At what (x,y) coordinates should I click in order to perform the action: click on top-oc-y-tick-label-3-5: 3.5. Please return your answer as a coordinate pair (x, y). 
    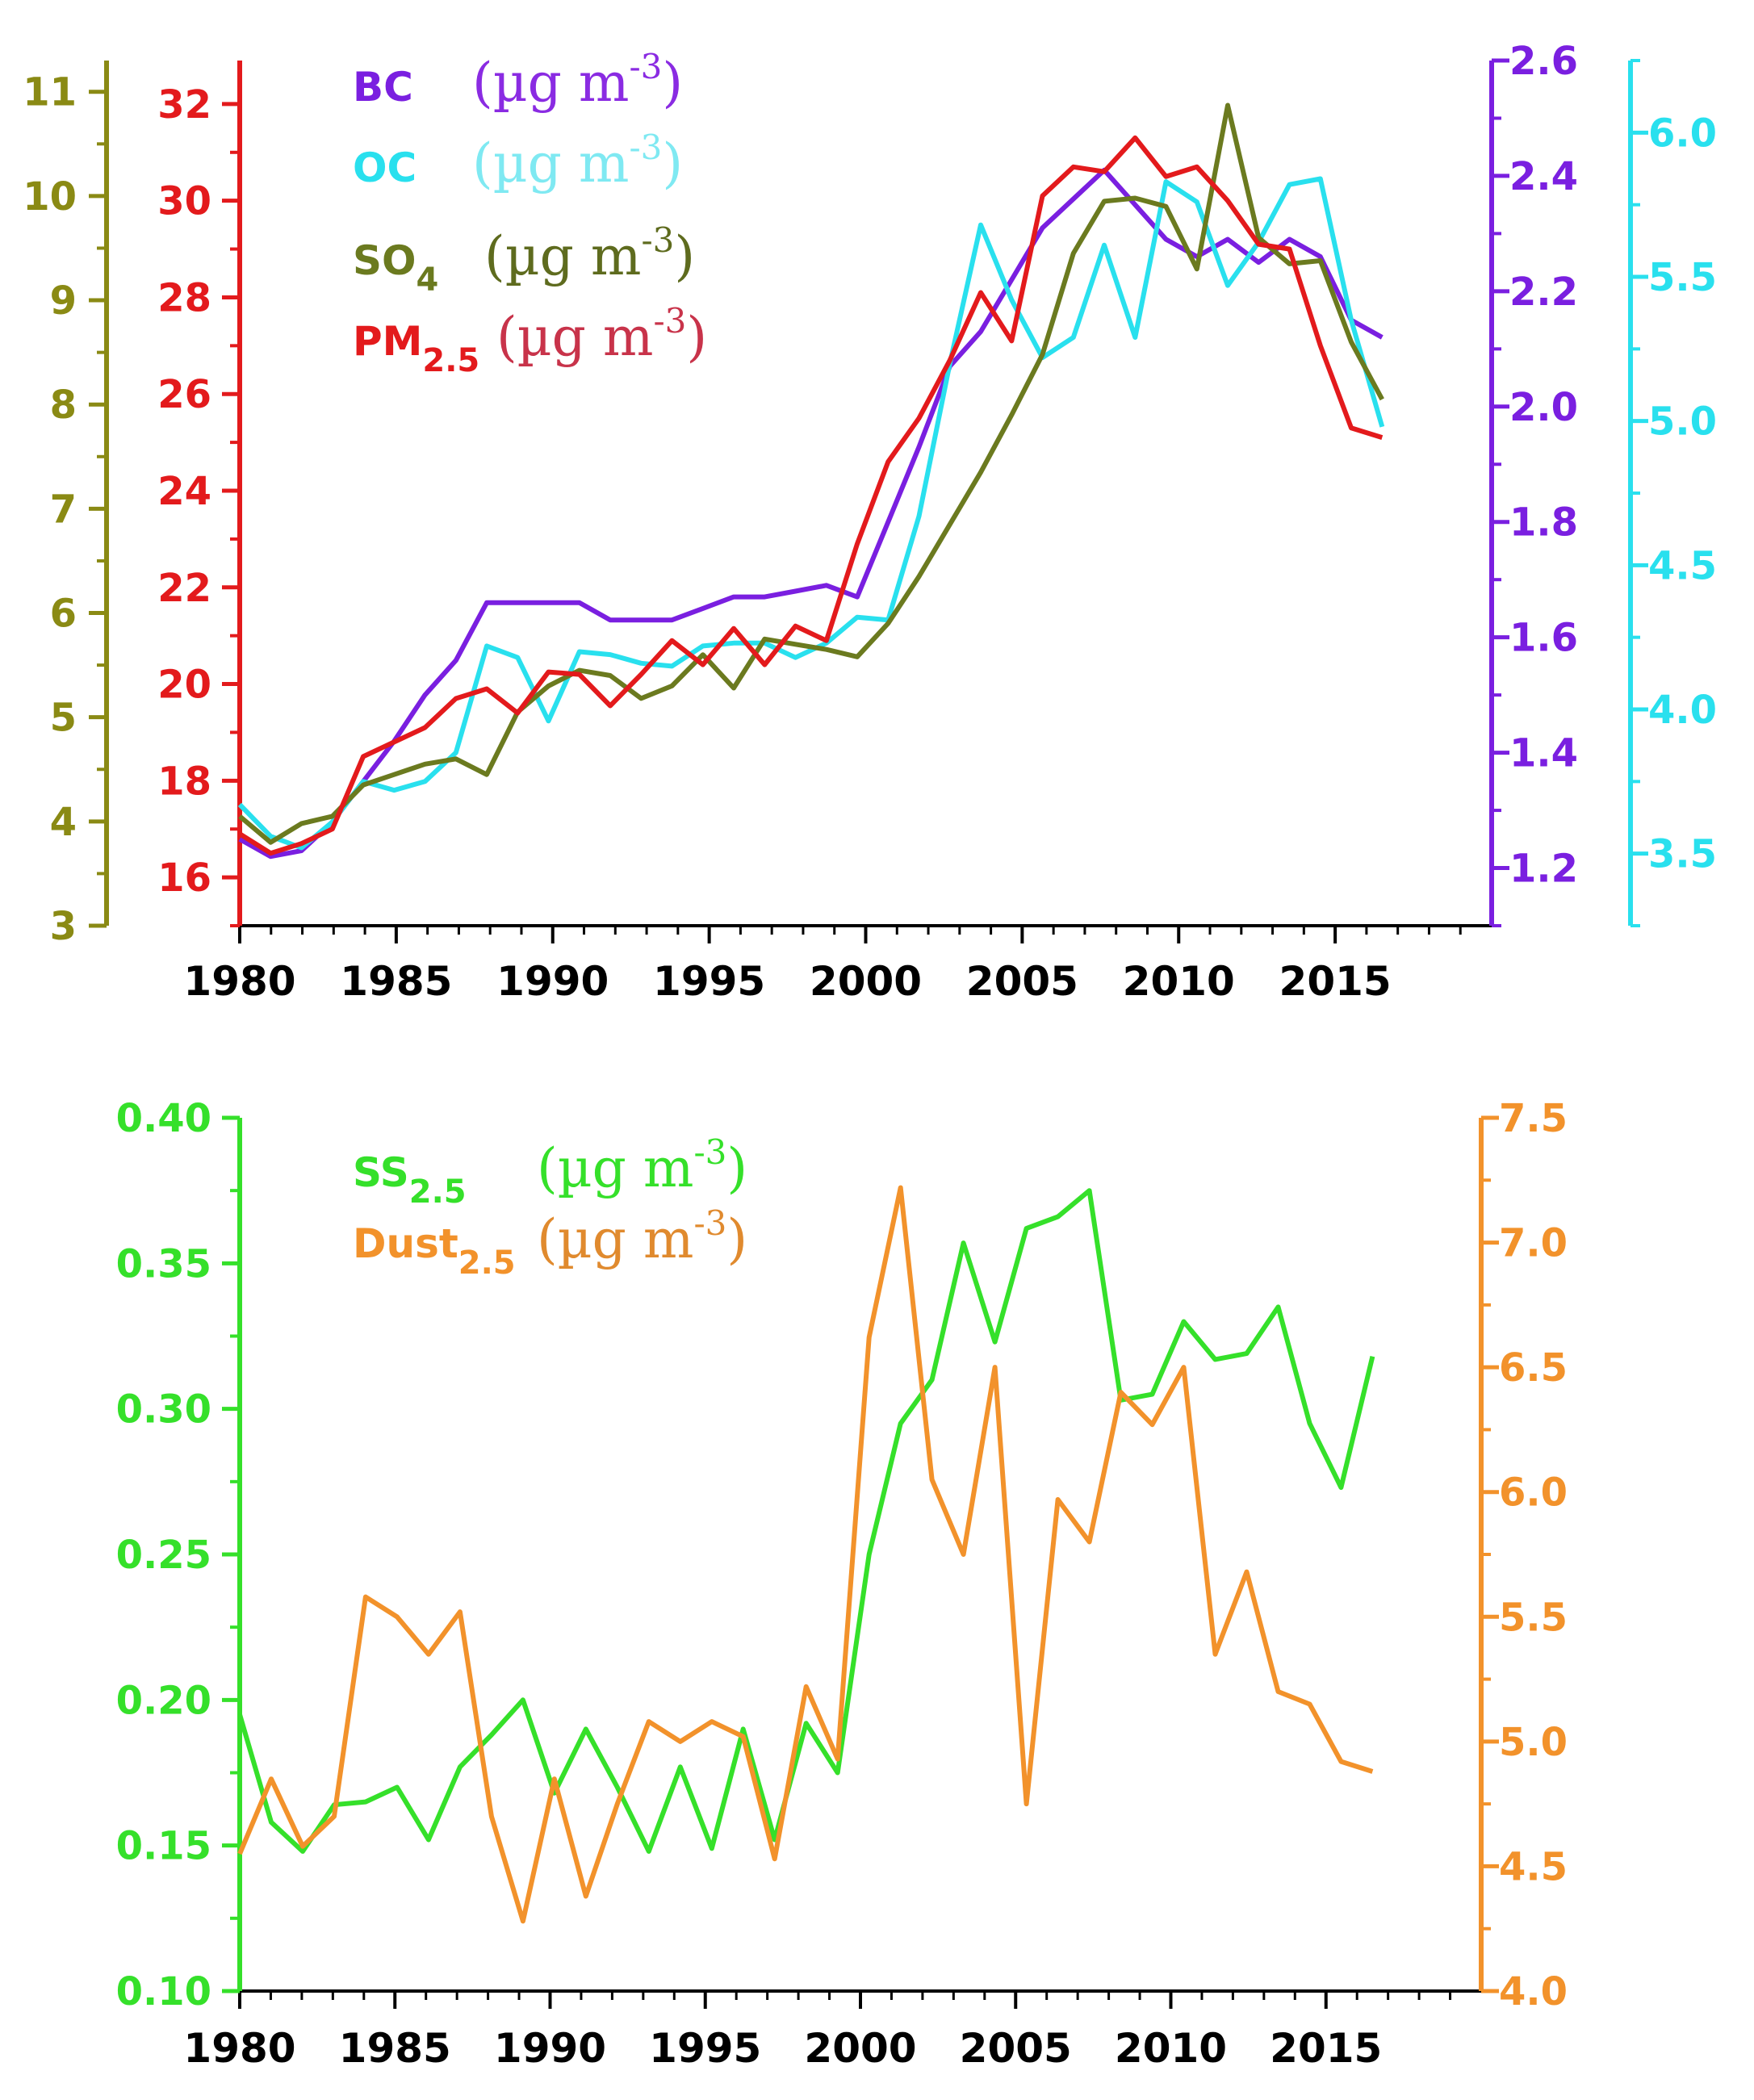
    Looking at the image, I should click on (1682, 854).